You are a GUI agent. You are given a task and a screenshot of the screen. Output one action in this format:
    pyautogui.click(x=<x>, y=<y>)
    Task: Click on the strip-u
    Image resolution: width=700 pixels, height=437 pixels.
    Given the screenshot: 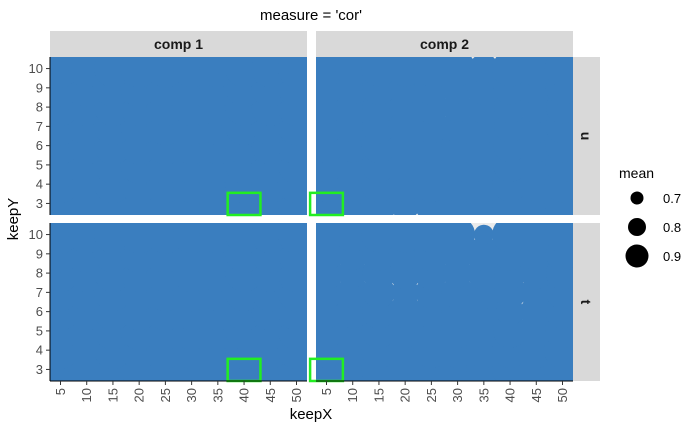 What is the action you would take?
    pyautogui.click(x=586, y=136)
    